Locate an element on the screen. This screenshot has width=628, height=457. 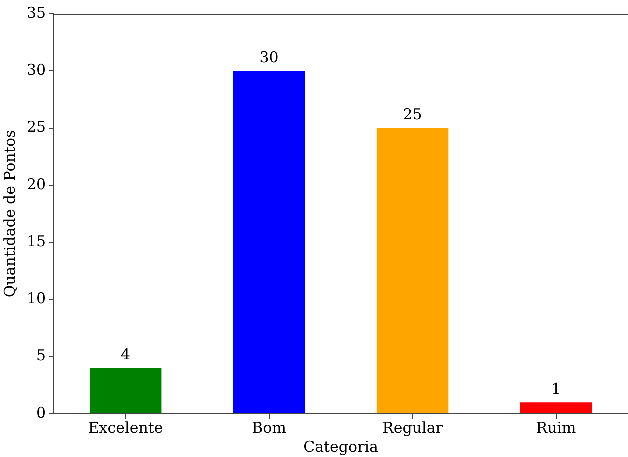
data-label: 4 is located at coordinates (126, 355).